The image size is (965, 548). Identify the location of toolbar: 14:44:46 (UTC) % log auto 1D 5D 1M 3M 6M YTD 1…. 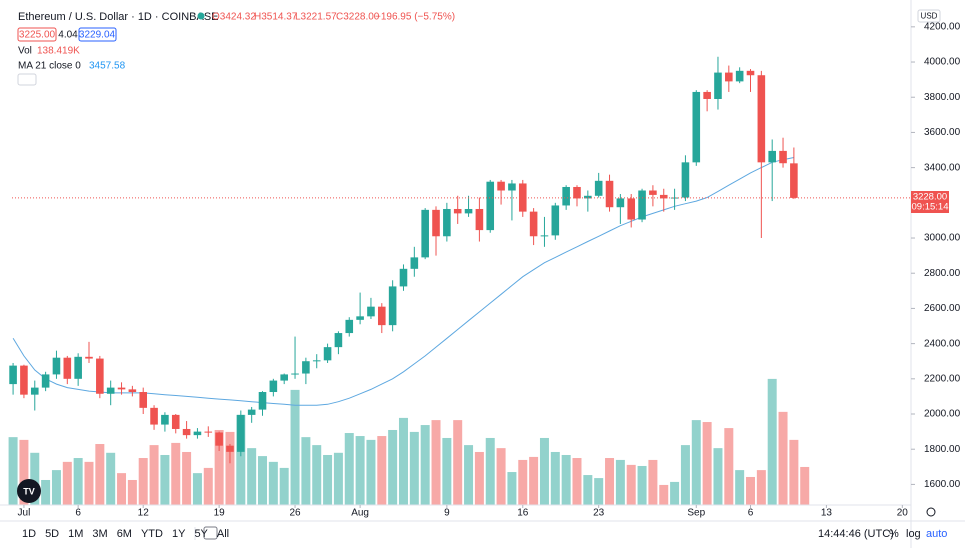
(484, 523).